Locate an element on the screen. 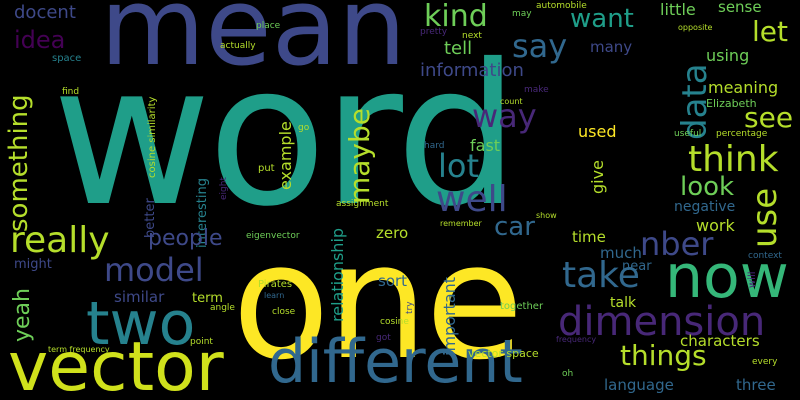  word-sort: sort is located at coordinates (393, 281).